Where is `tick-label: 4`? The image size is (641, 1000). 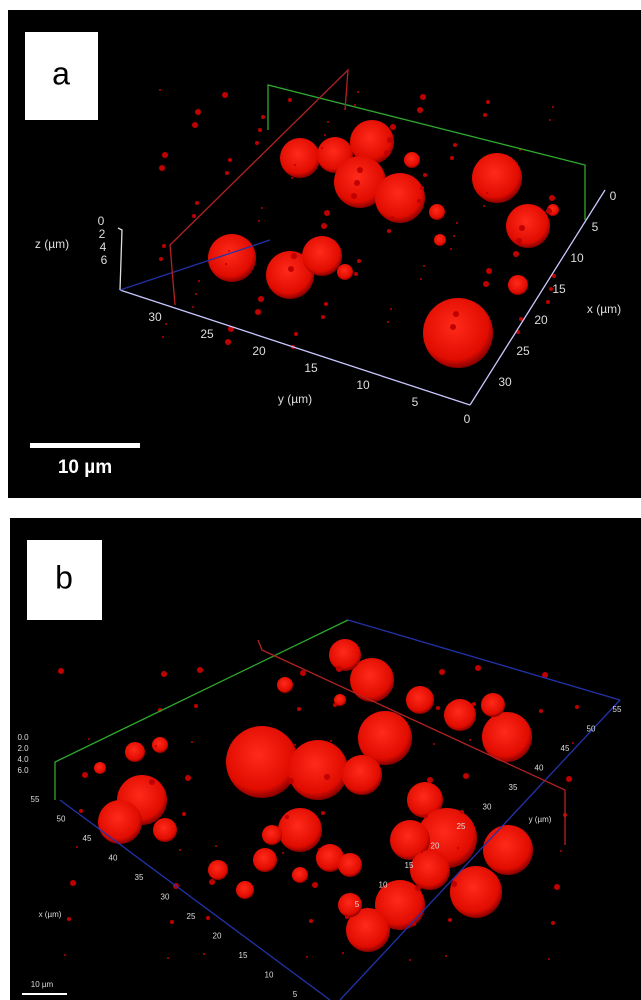
tick-label: 4 is located at coordinates (103, 247).